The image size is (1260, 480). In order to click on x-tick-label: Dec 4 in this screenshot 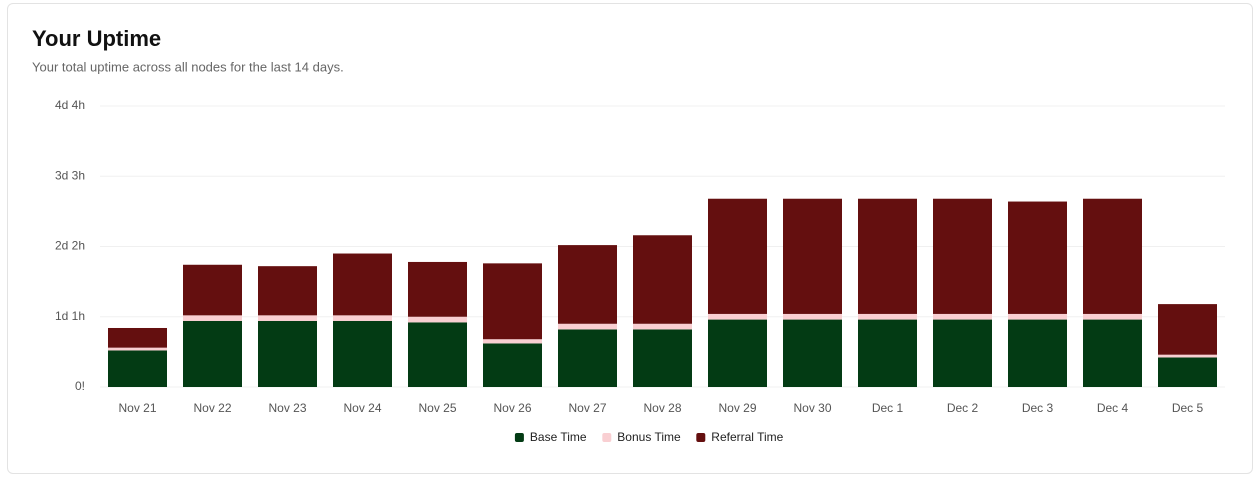, I will do `click(1113, 408)`.